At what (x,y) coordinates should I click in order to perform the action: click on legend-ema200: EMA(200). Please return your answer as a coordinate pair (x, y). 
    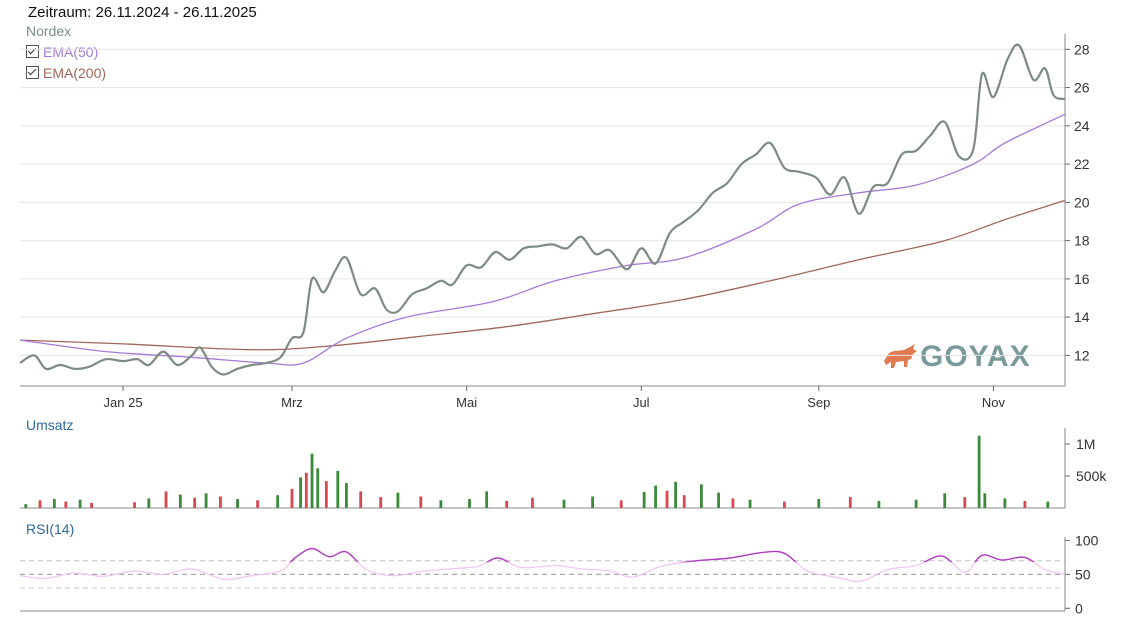
    Looking at the image, I should click on (66, 73).